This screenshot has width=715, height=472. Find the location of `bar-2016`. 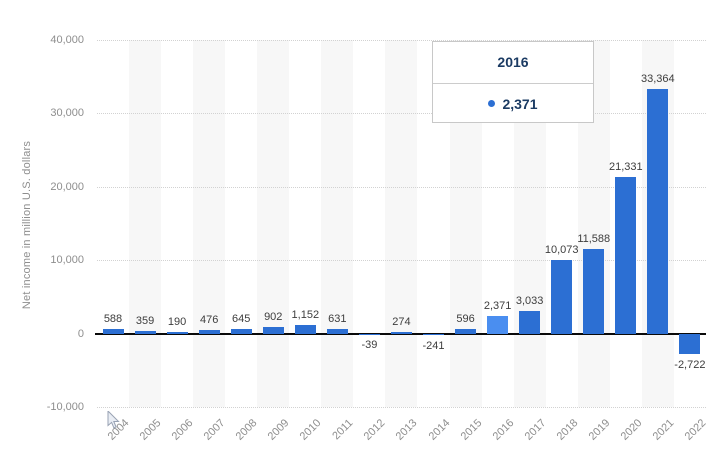

bar-2016 is located at coordinates (498, 325).